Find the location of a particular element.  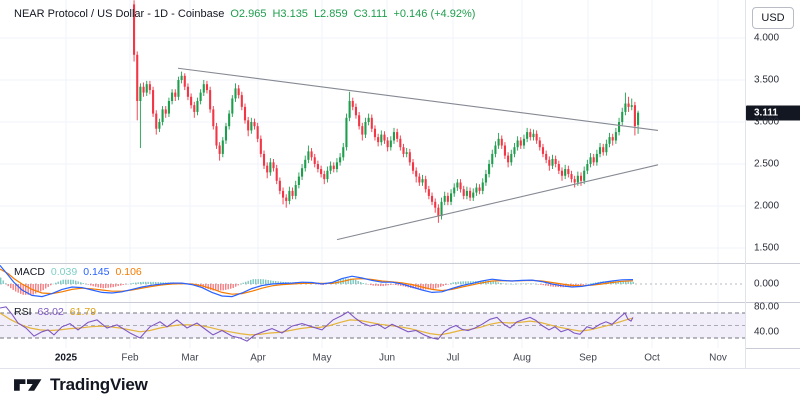

separator-time-bottom is located at coordinates (400, 368).